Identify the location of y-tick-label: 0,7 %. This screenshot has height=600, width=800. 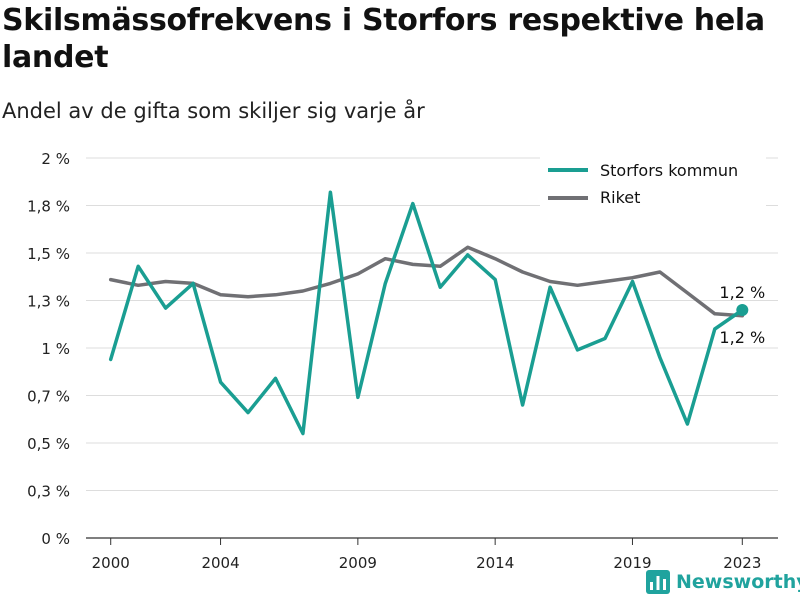
(48, 397).